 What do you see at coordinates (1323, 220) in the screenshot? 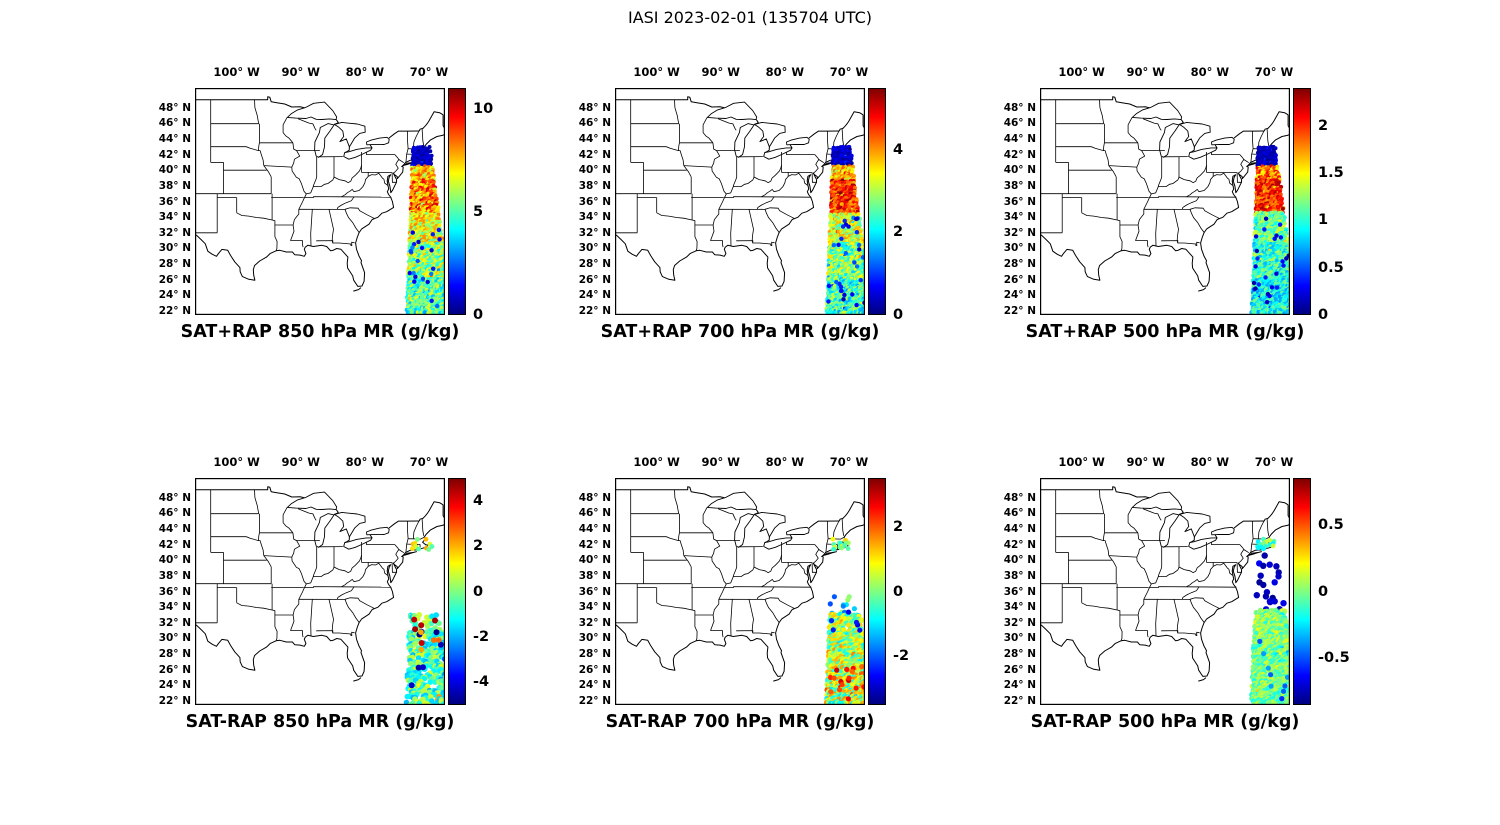
I see `colorbar-tick-label: 1` at bounding box center [1323, 220].